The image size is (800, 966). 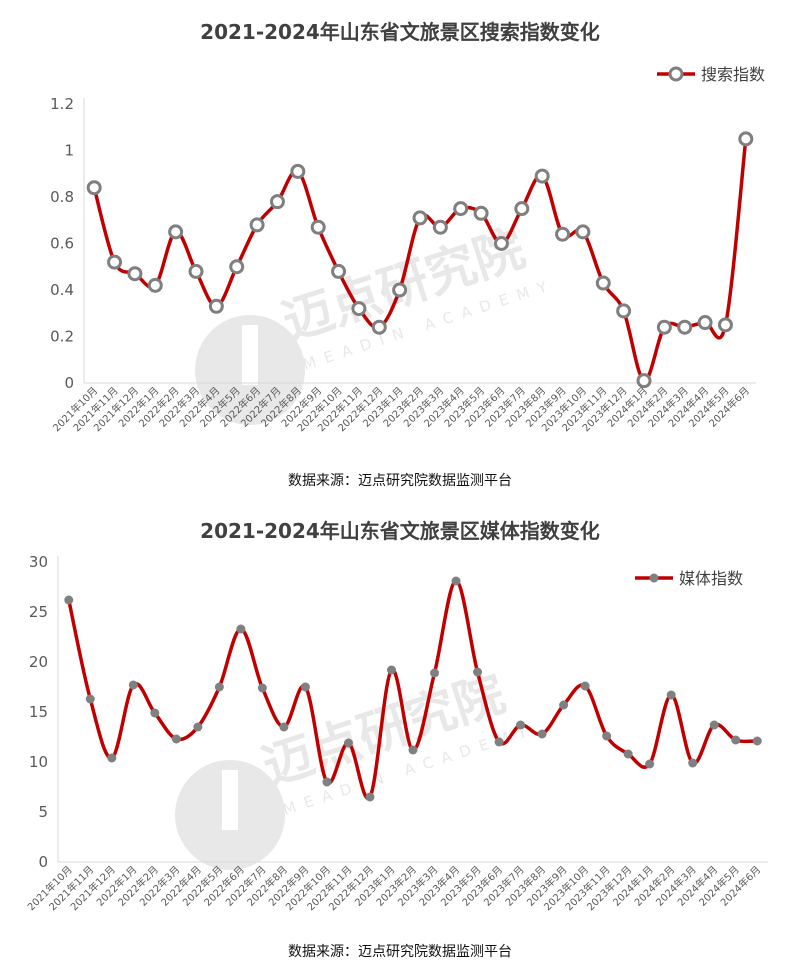 I want to click on y-tick-label: 5, so click(x=43, y=812).